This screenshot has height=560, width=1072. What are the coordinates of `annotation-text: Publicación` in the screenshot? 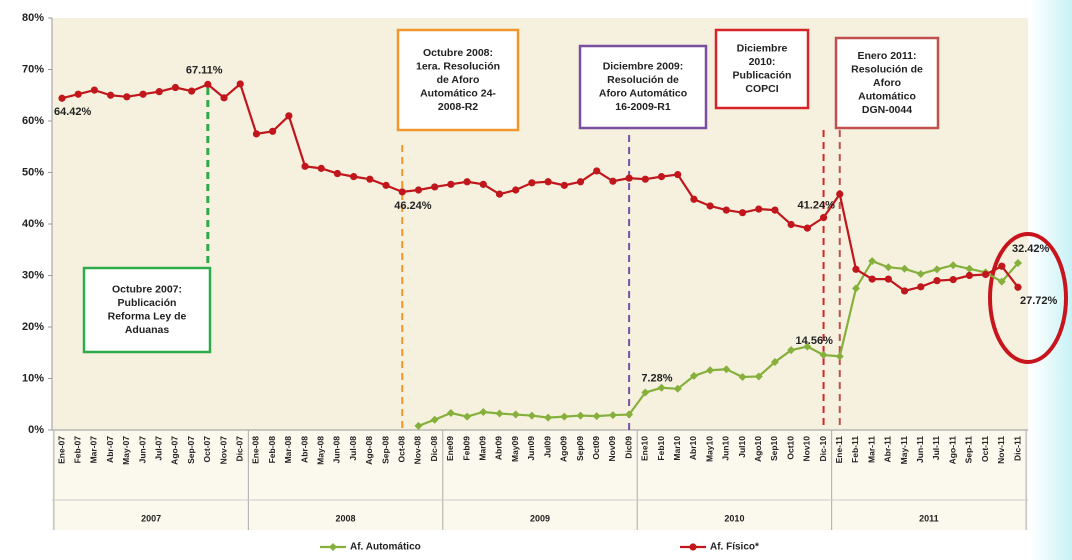 It's located at (147, 303).